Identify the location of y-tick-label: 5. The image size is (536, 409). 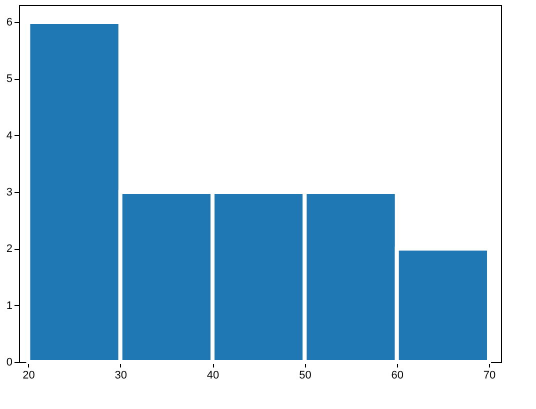
(9, 79).